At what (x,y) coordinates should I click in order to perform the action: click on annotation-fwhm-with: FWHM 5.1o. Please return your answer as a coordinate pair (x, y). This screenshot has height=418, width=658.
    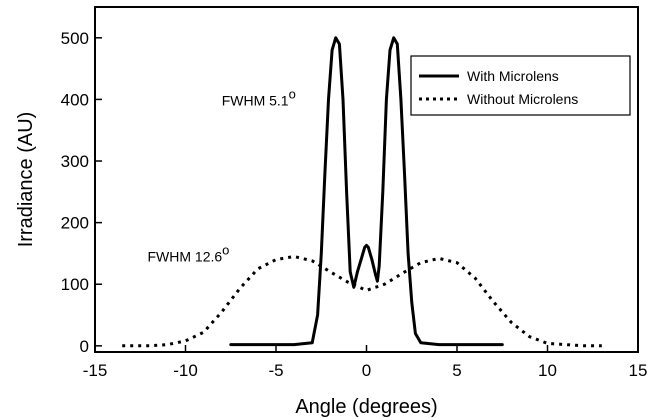
    Looking at the image, I should click on (259, 98).